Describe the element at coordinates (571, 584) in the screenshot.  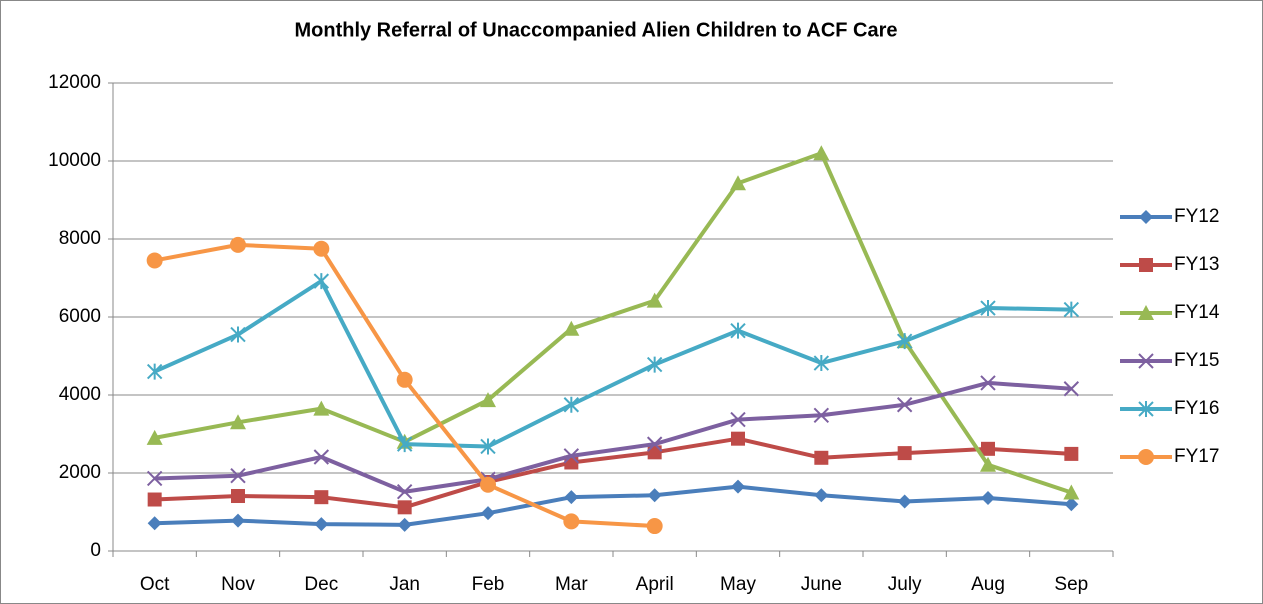
I see `x-tick-label: Mar` at that location.